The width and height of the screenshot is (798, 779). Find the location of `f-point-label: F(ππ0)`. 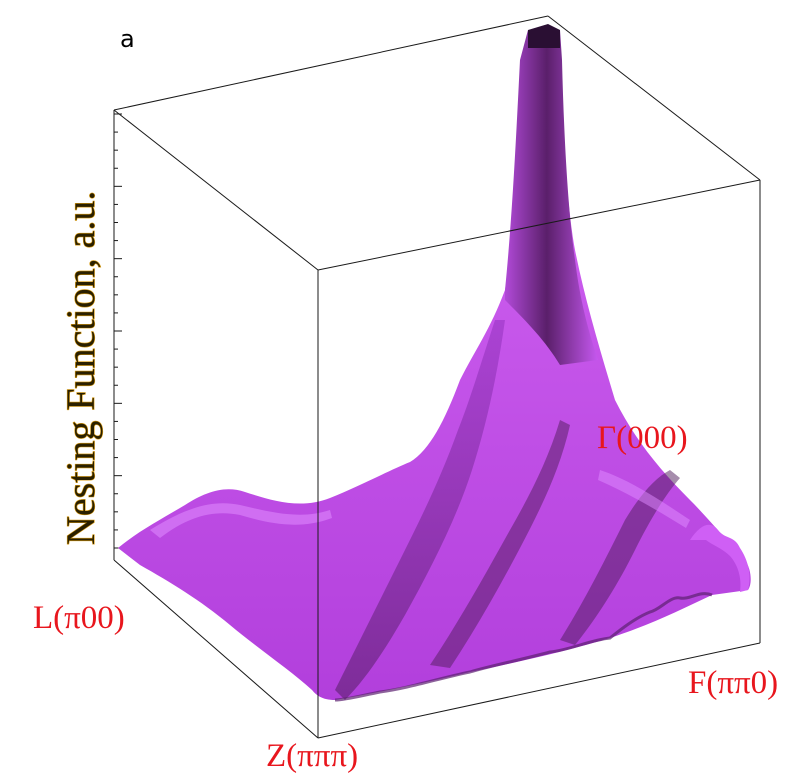

f-point-label: F(ππ0) is located at coordinates (733, 683).